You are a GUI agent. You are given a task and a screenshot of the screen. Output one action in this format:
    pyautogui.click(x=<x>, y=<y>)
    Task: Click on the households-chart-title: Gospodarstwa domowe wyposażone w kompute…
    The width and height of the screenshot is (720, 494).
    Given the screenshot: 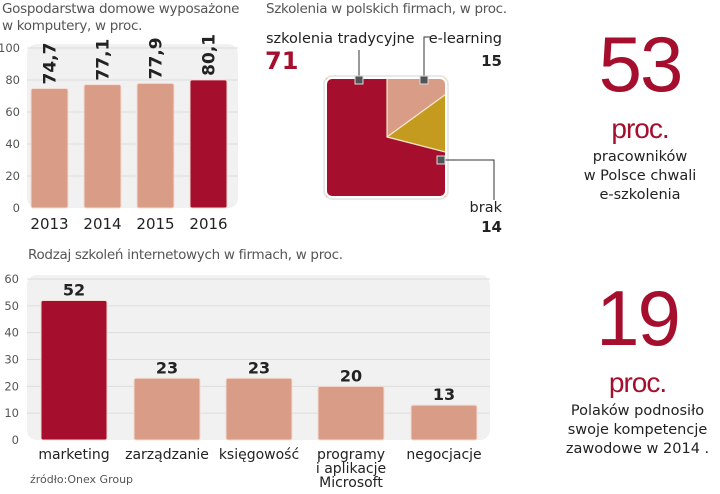 What is the action you would take?
    pyautogui.click(x=120, y=18)
    